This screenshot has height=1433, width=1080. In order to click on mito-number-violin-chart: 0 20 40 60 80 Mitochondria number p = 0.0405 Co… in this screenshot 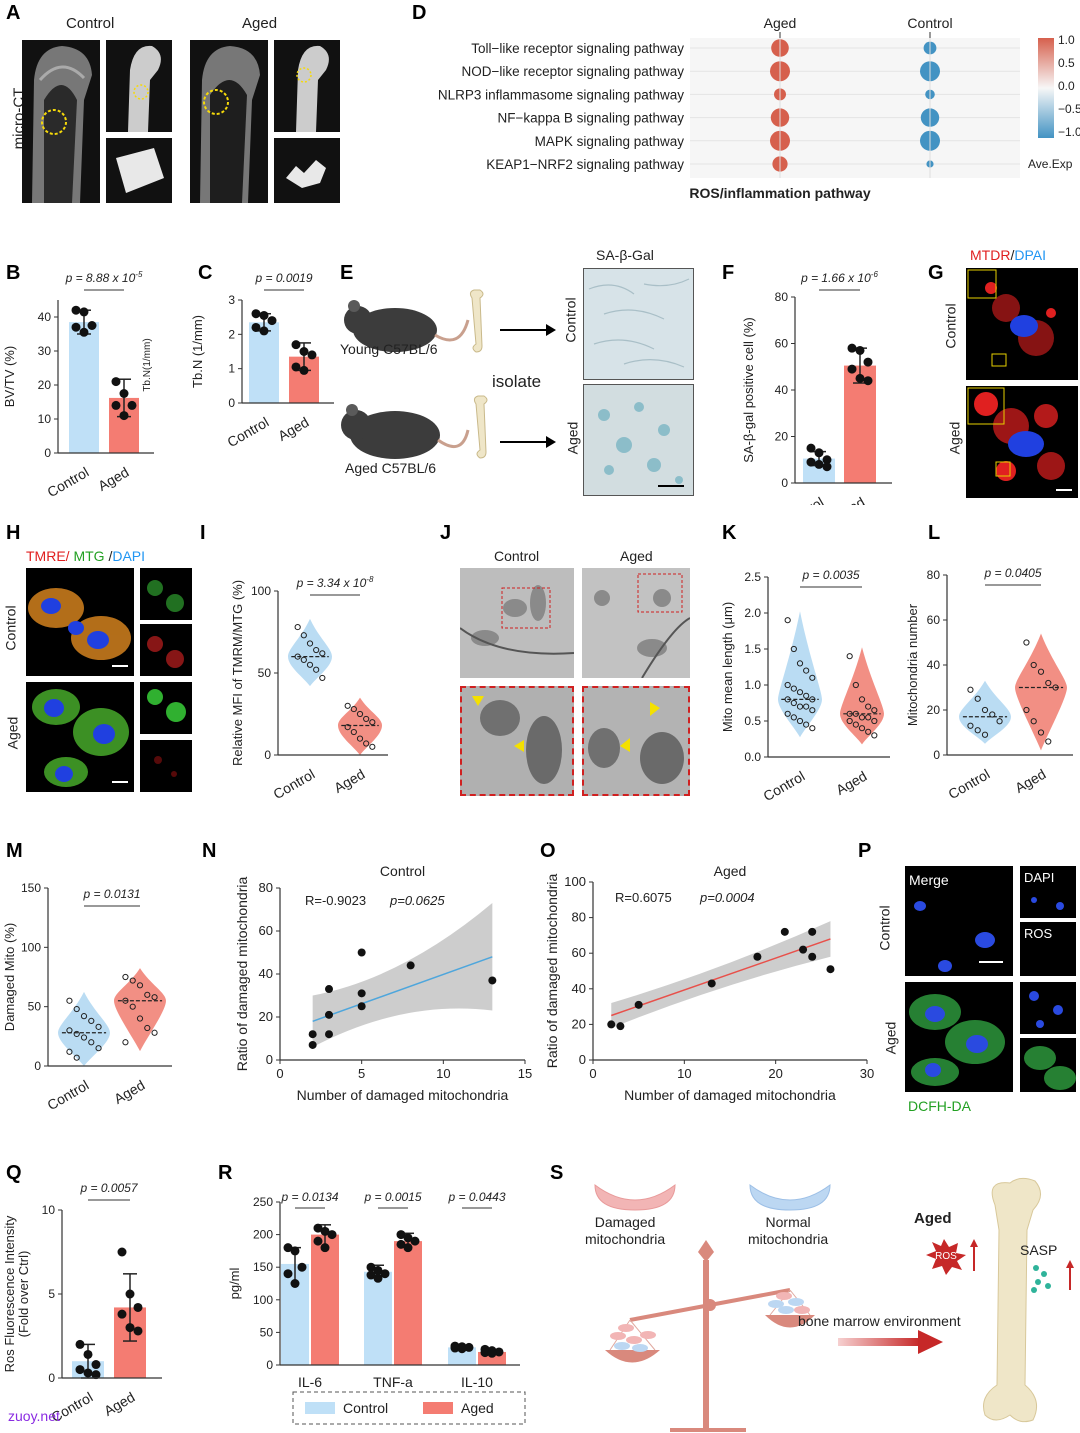, I will do `click(989, 684)`.